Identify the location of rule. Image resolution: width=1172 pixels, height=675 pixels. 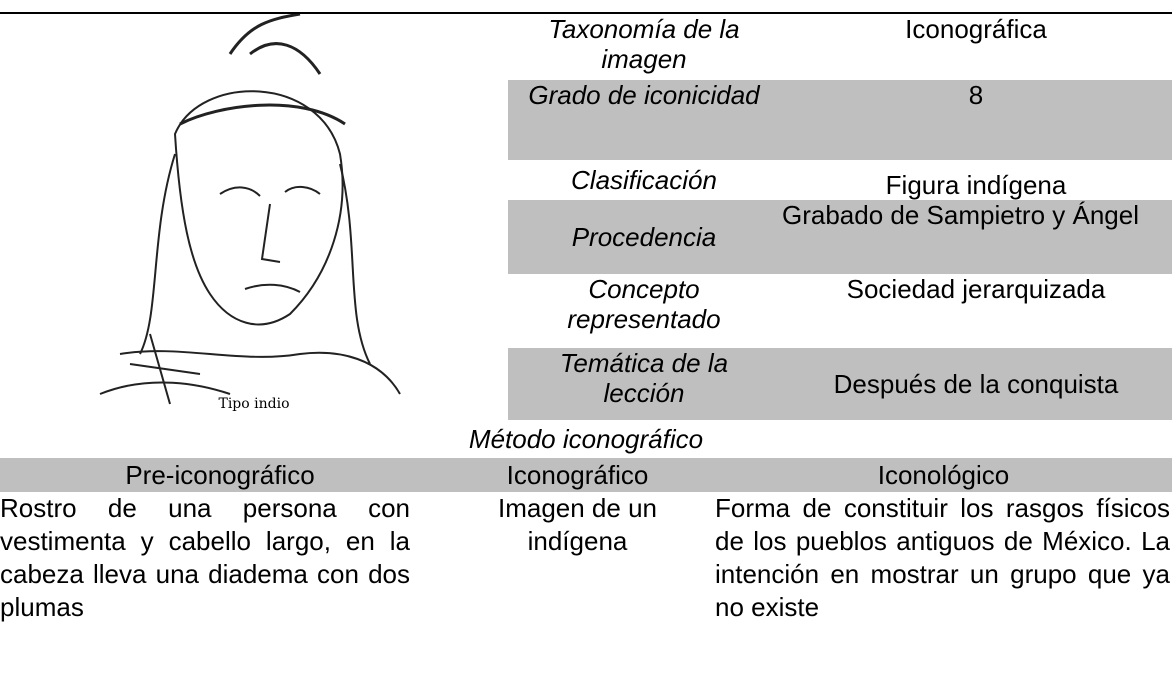
(586, 13).